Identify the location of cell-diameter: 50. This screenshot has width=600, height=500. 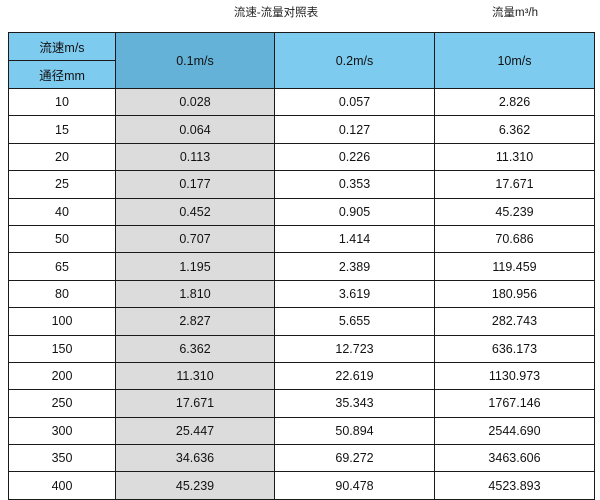
(62, 239).